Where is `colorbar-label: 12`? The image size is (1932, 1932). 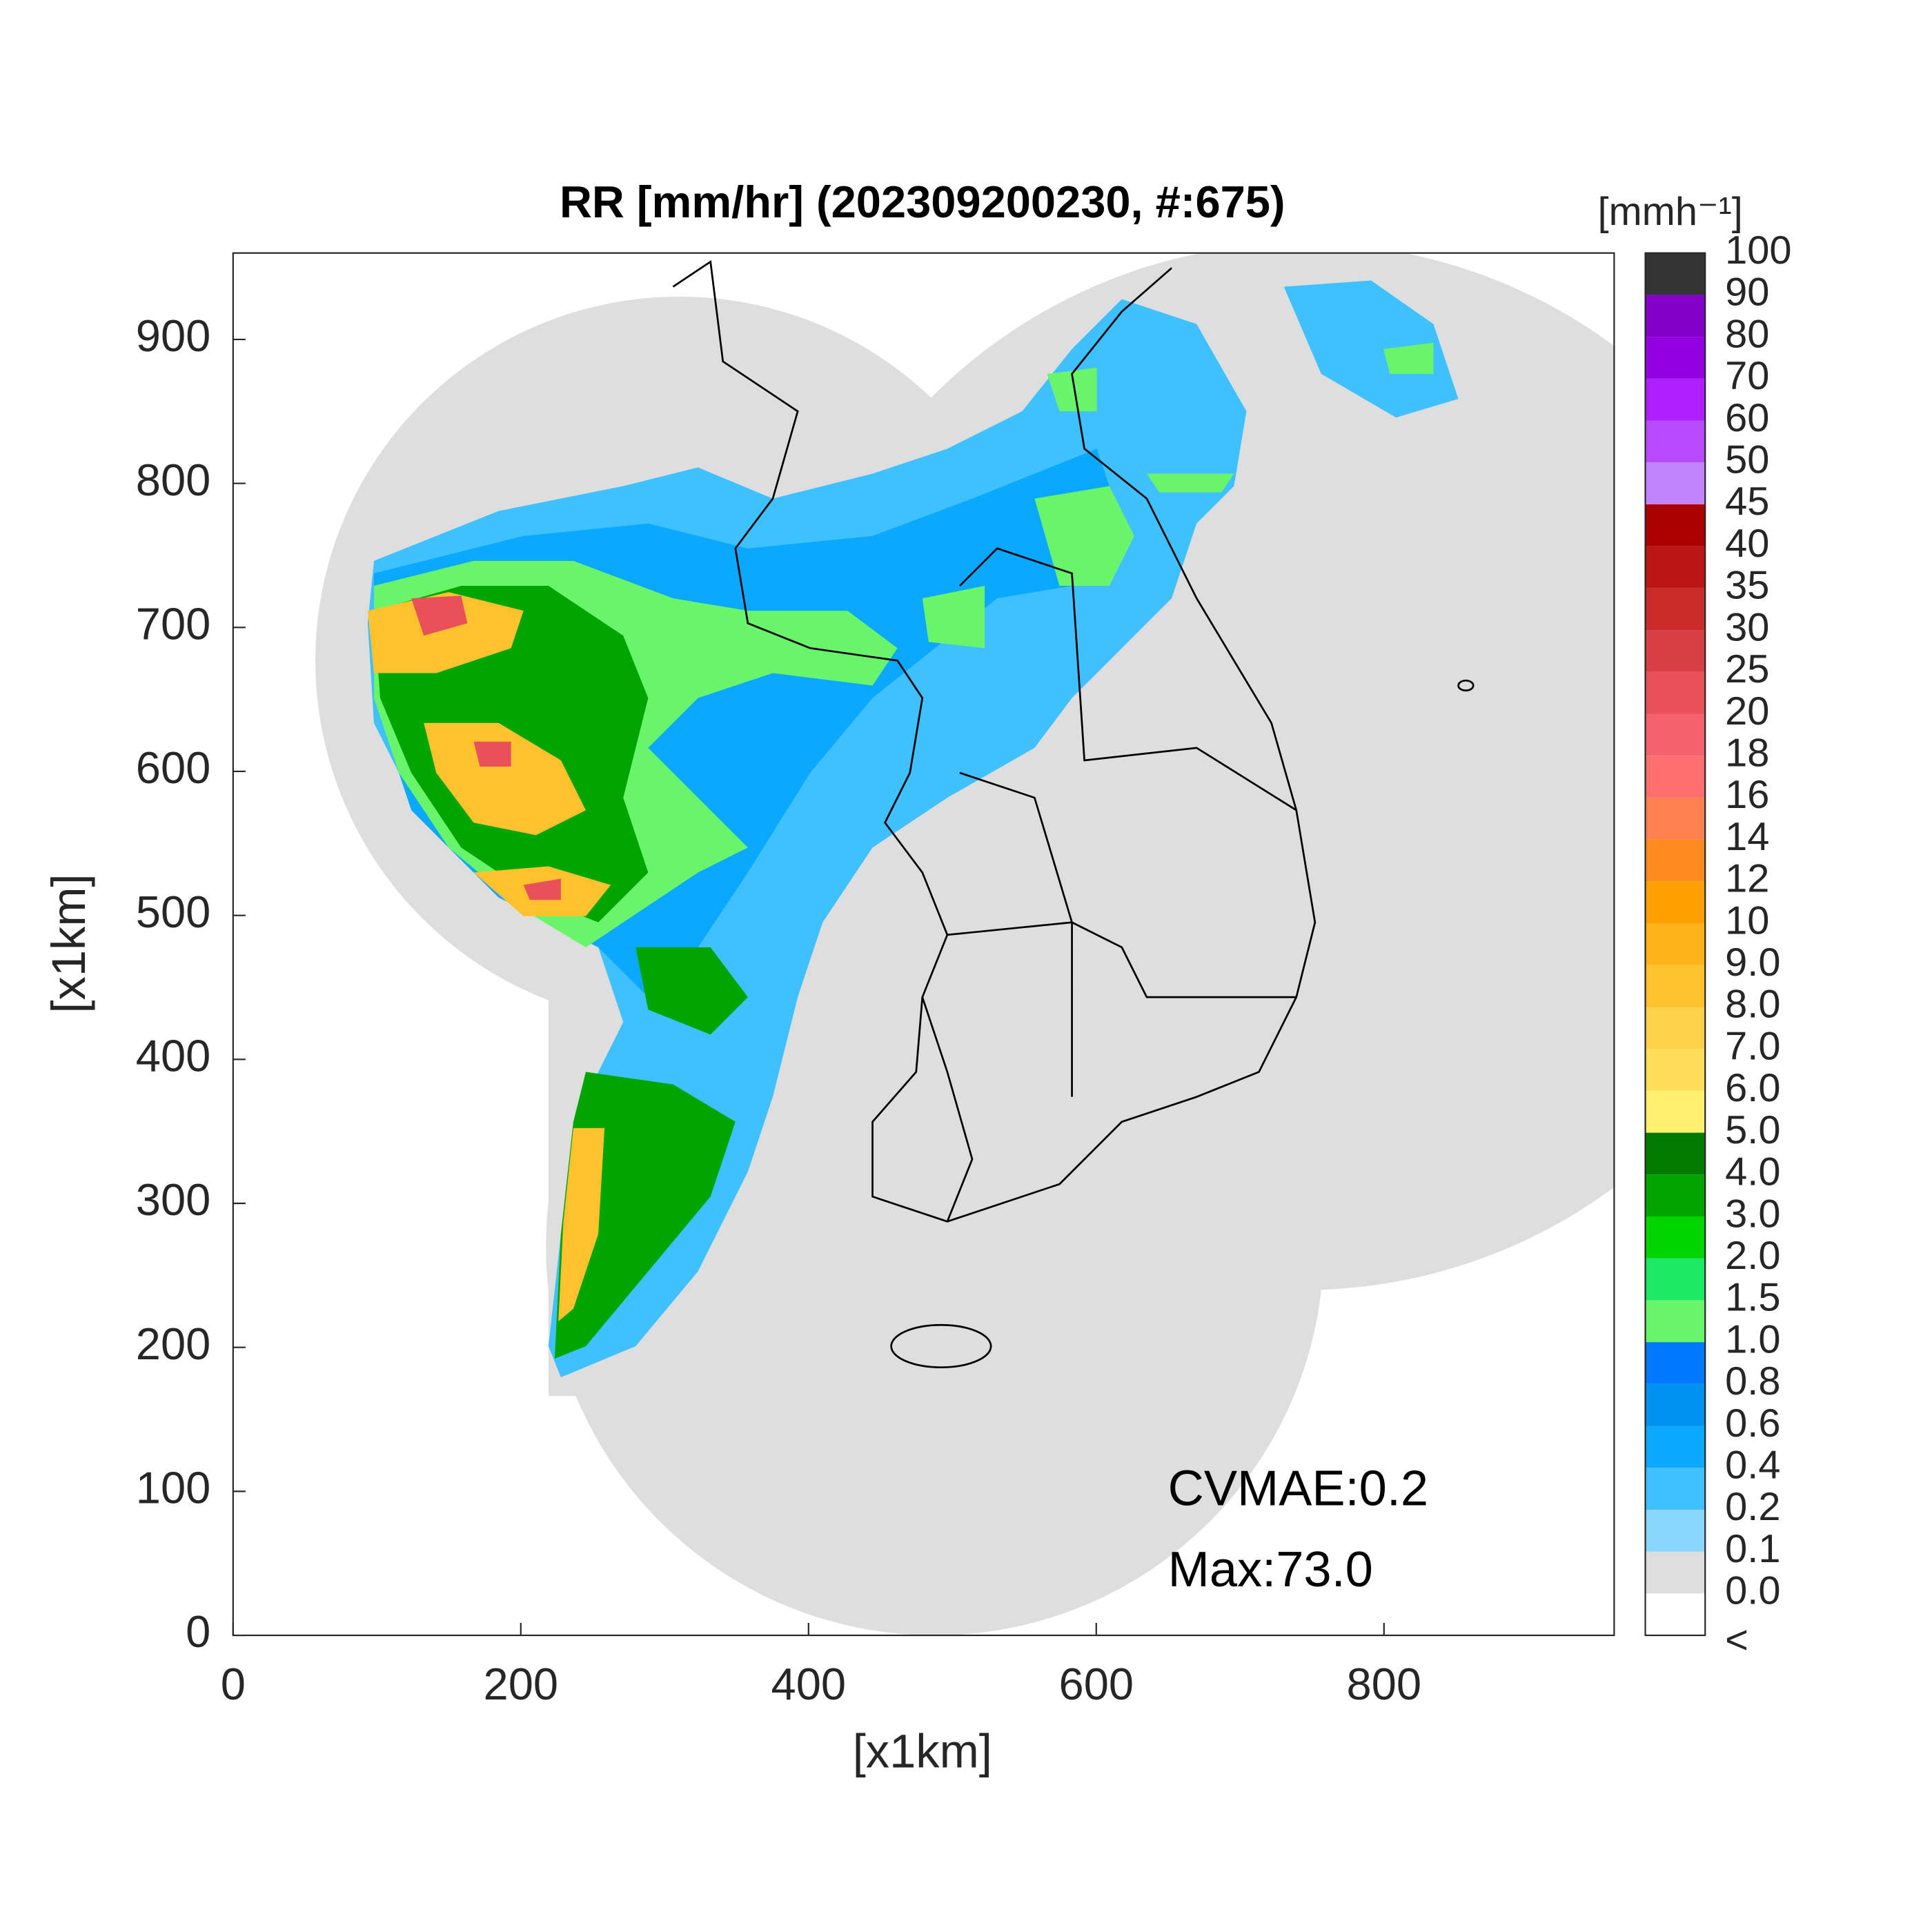 colorbar-label: 12 is located at coordinates (1747, 879).